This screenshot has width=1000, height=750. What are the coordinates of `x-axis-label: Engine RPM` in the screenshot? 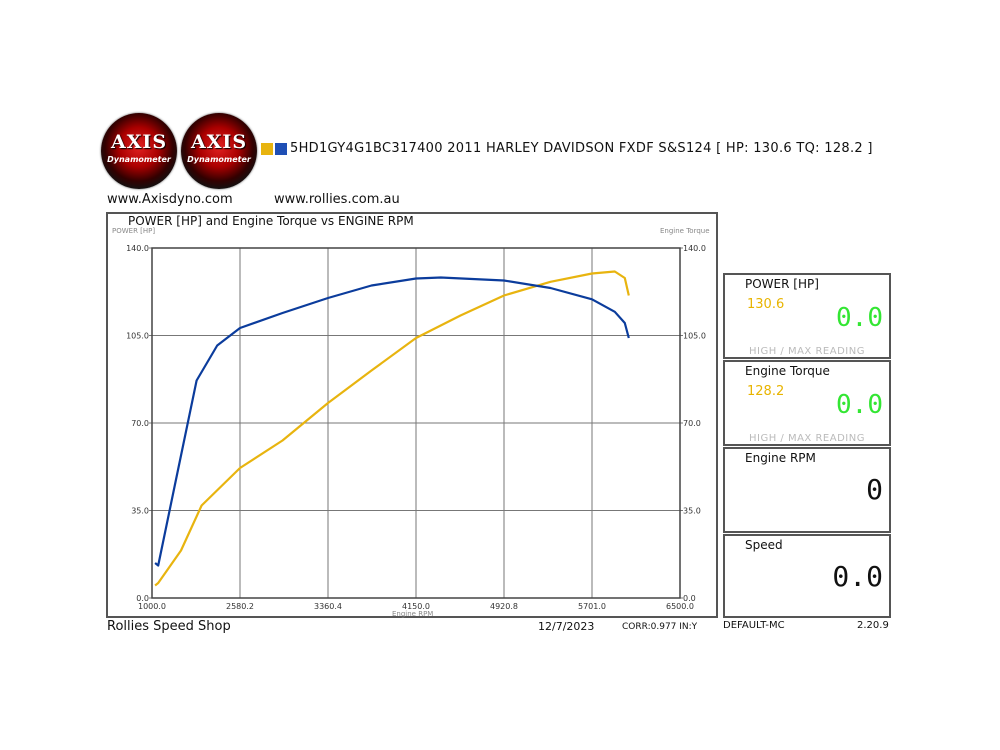 It's located at (413, 614).